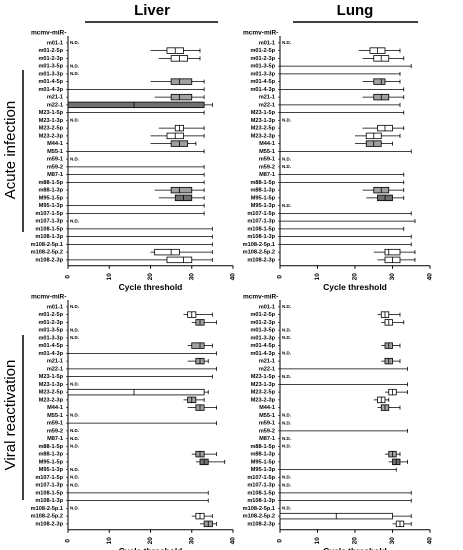 This screenshot has width=463, height=550. I want to click on category-label: m59-1, so click(55, 160).